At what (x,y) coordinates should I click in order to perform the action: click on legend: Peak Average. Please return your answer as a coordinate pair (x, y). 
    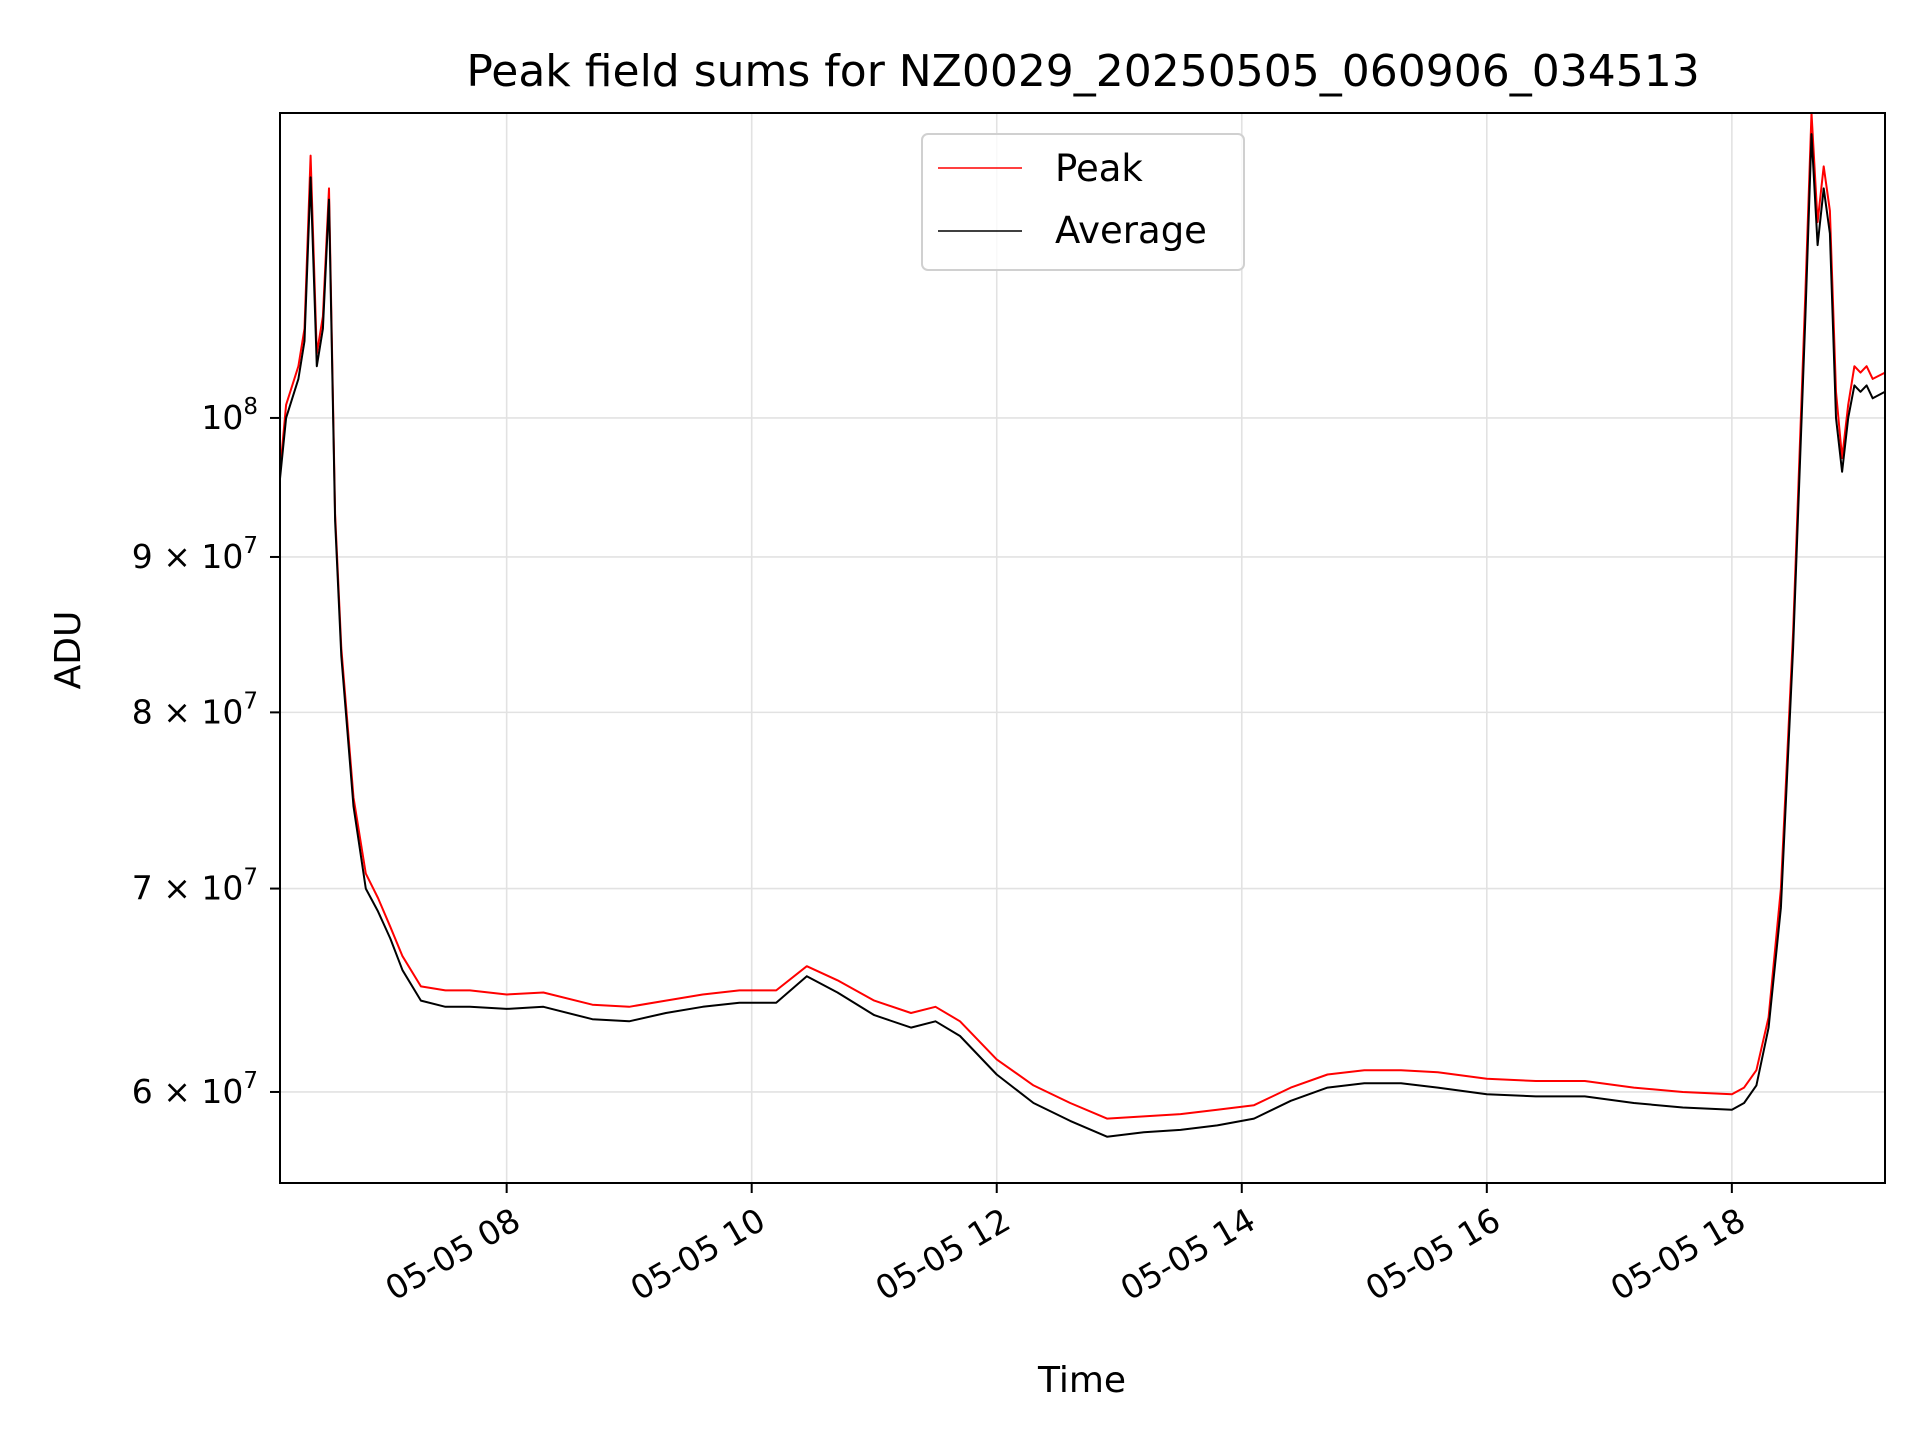
    Looking at the image, I should click on (1083, 202).